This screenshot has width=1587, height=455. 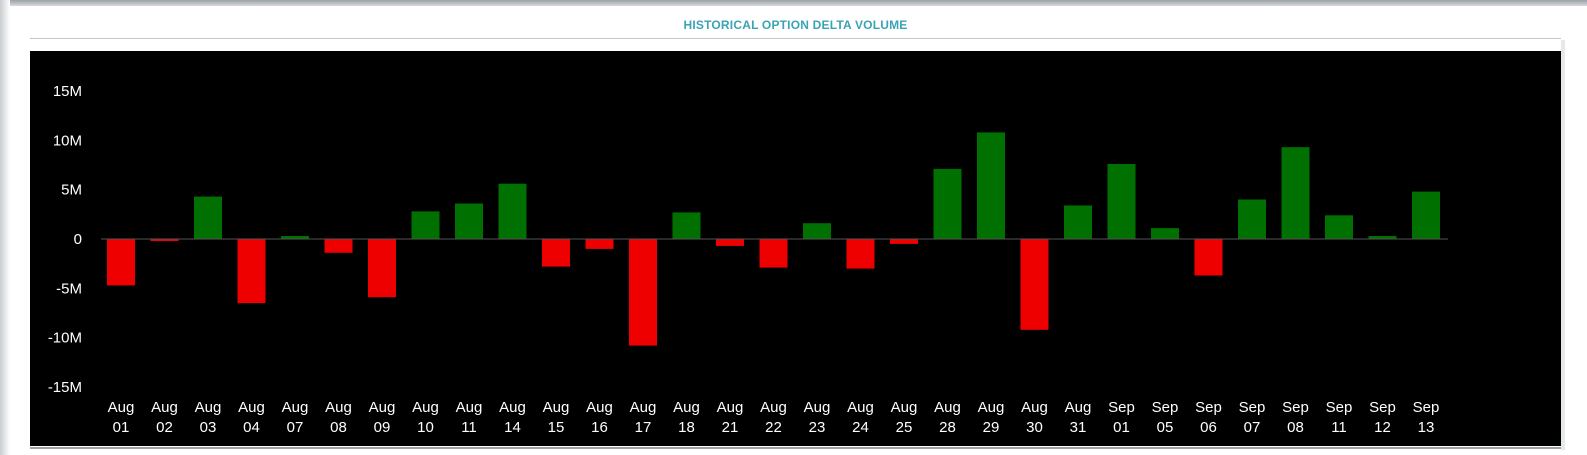 What do you see at coordinates (947, 427) in the screenshot?
I see `x-tick-day-label: 28` at bounding box center [947, 427].